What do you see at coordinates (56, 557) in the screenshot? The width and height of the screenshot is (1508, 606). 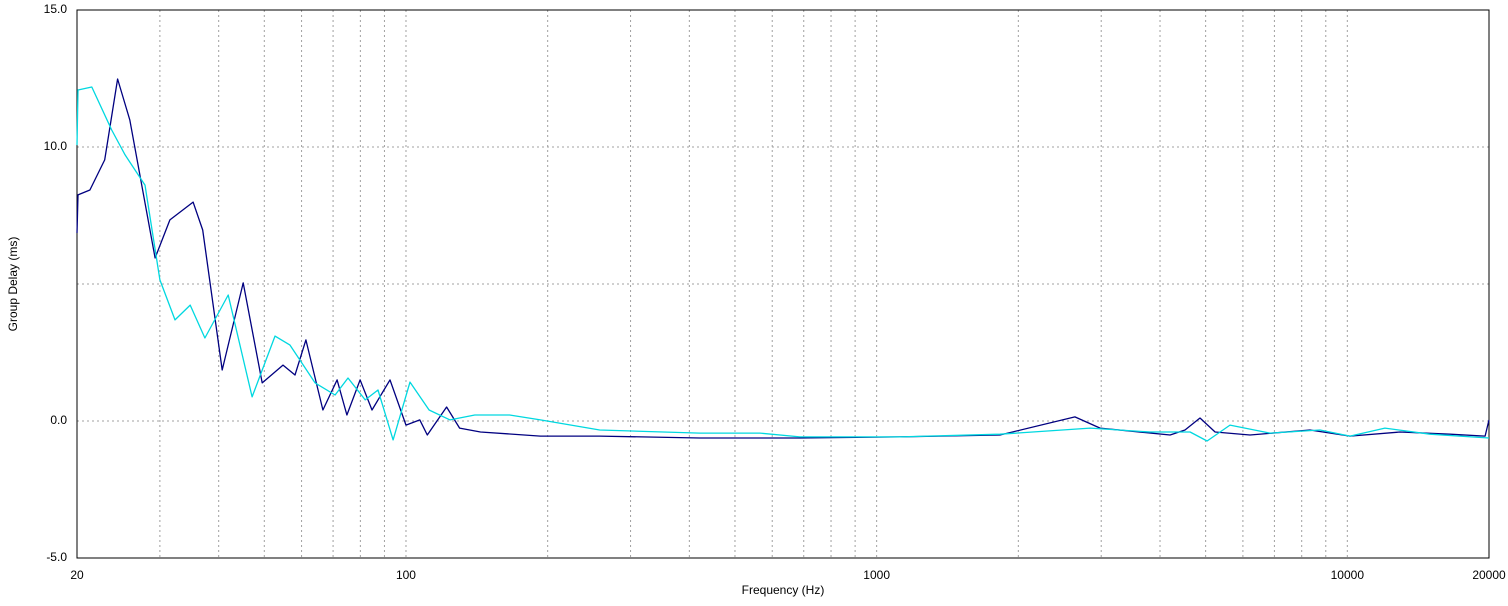 I see `y-tick-label: -5.0` at bounding box center [56, 557].